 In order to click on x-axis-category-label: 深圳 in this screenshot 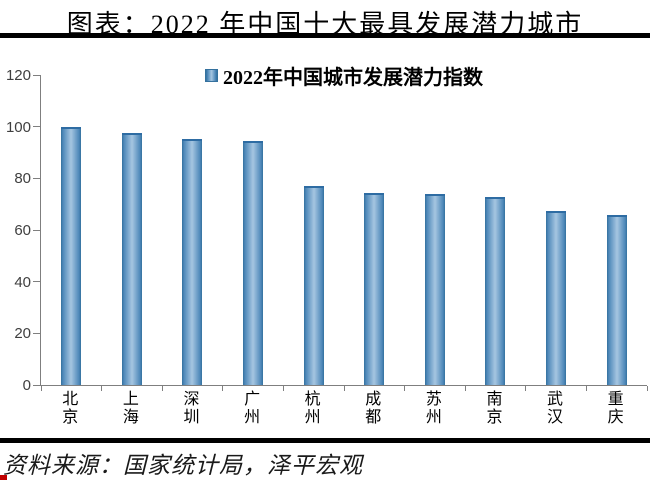, I will do `click(191, 408)`.